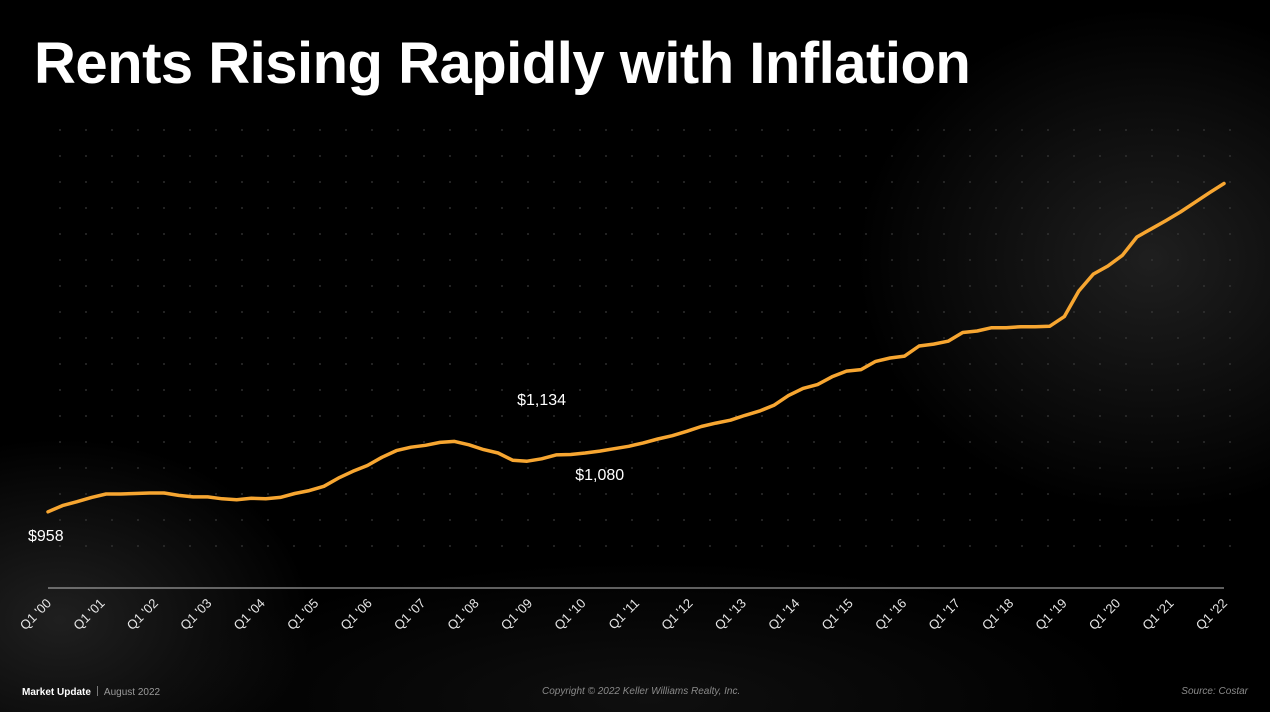 This screenshot has height=712, width=1270. I want to click on data-label: $1,080, so click(599, 475).